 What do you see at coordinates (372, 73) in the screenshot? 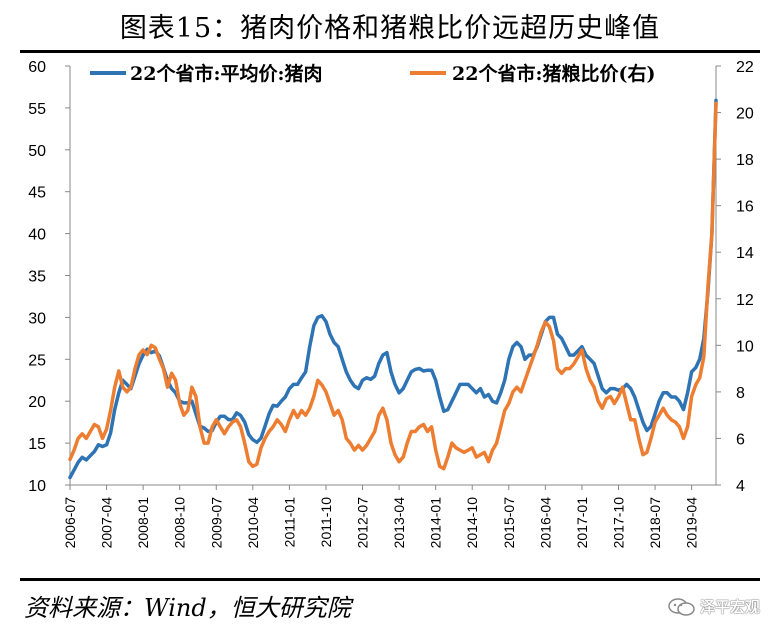
I see `chart-legend: 22个省市:平均价:猪肉 22个省市:猪粮比价(右)` at bounding box center [372, 73].